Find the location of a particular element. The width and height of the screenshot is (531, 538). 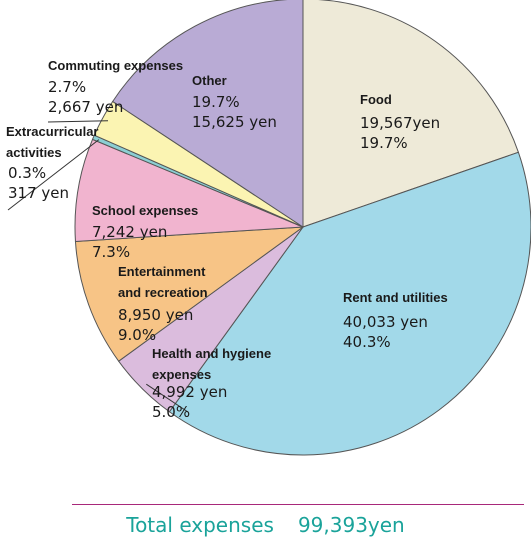

slice-percent: 40.3% is located at coordinates (367, 342).